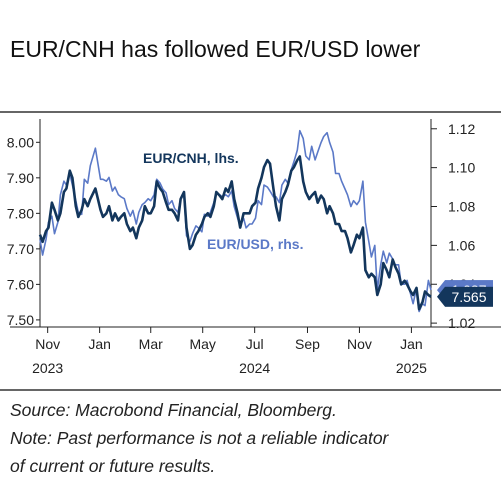 The image size is (501, 503). What do you see at coordinates (215, 49) in the screenshot?
I see `chart-title: EUR/CNH has followed EUR/USD lower` at bounding box center [215, 49].